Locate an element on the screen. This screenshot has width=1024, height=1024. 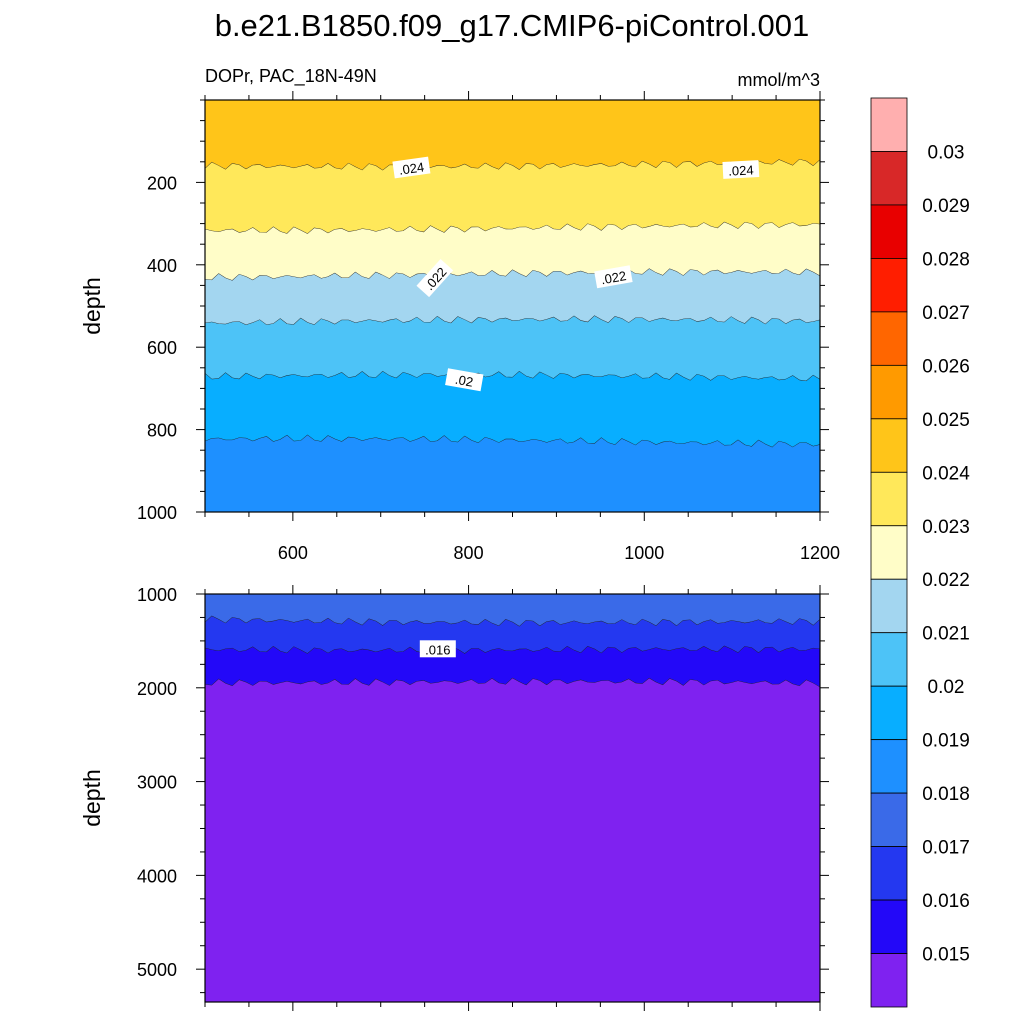
colorbar-label: 0.027 is located at coordinates (946, 313).